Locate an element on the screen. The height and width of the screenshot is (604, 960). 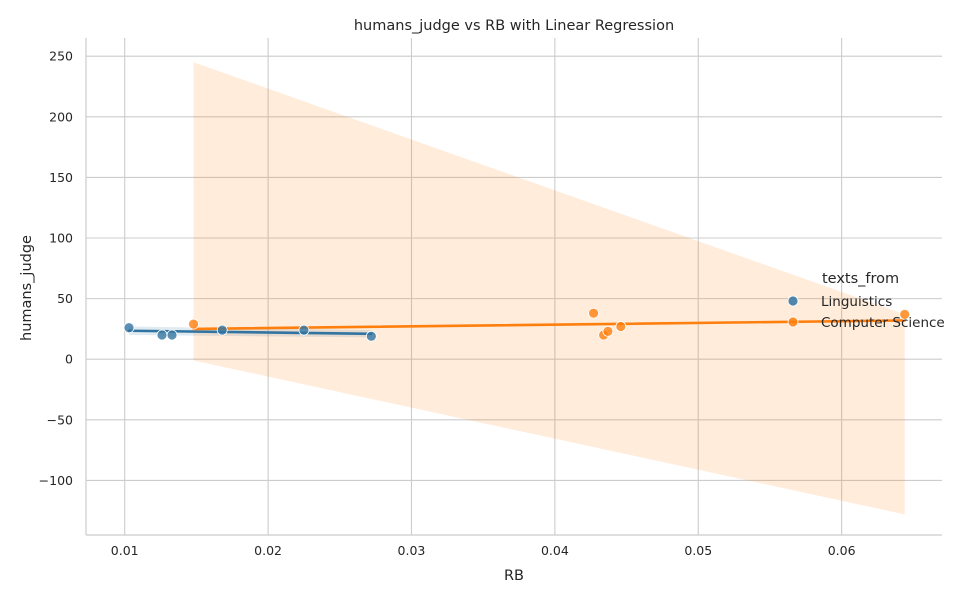
x-tick-label: 0.02 is located at coordinates (268, 550).